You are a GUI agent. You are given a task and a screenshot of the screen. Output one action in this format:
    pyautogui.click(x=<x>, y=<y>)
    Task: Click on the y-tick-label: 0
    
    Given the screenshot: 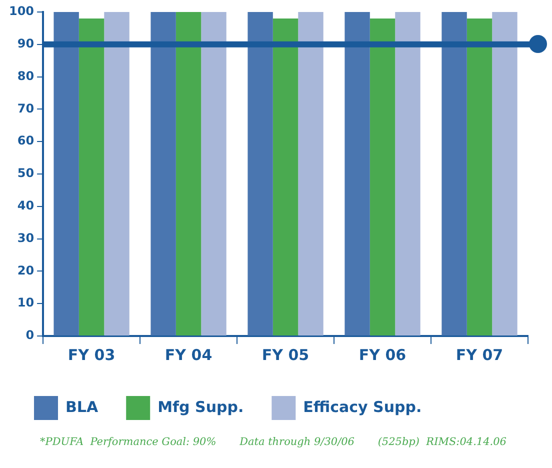 What is the action you would take?
    pyautogui.click(x=30, y=335)
    